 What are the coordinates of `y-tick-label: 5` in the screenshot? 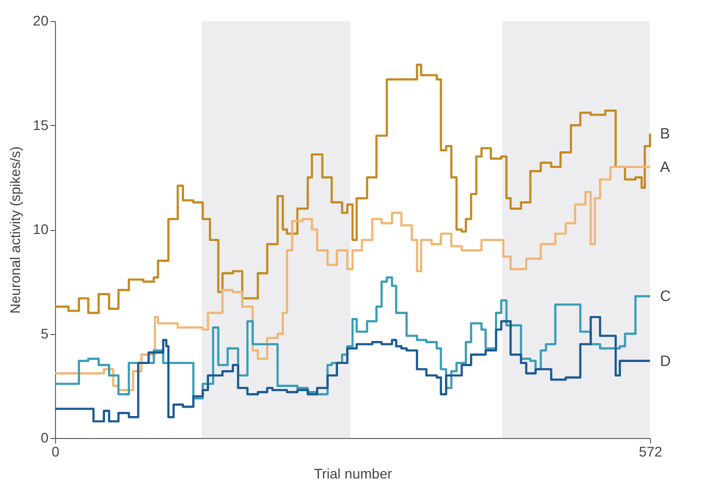 It's located at (44, 333).